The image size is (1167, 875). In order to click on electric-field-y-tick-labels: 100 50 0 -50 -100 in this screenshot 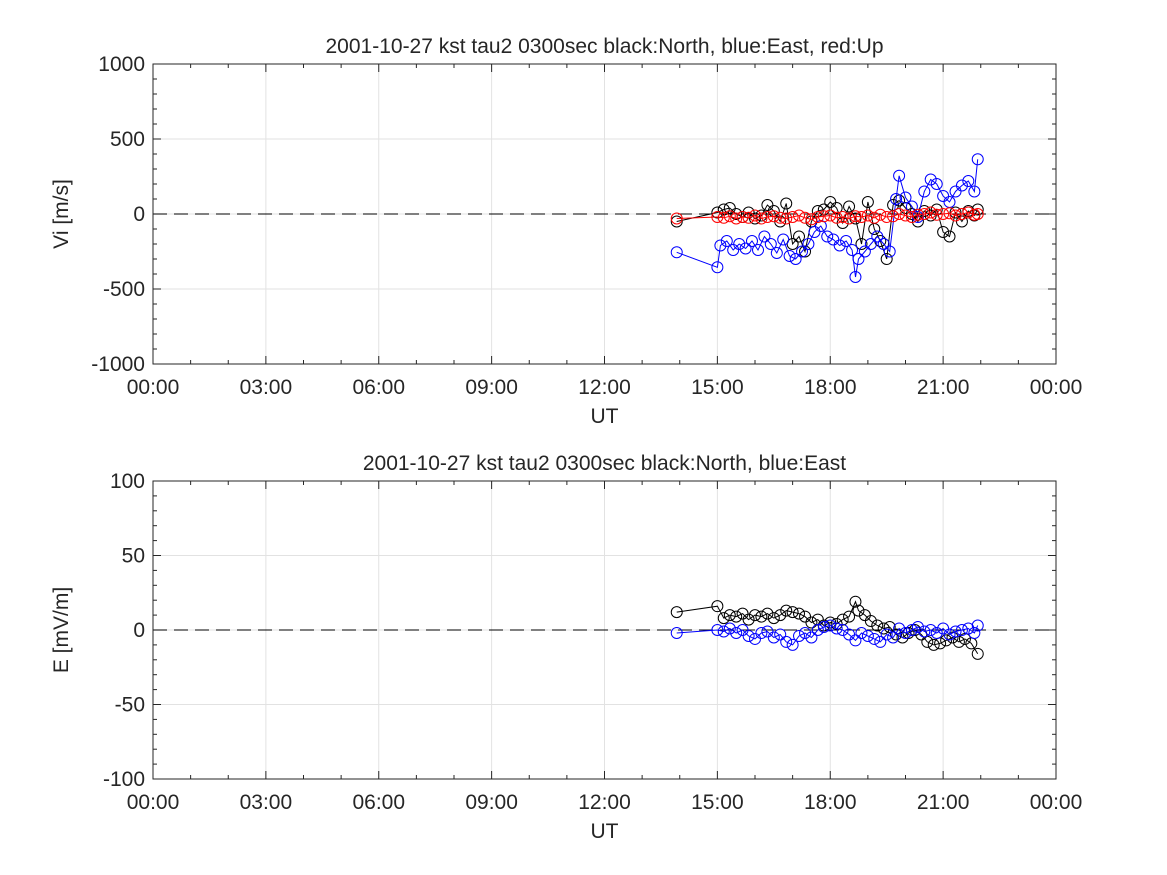, I will do `click(124, 630)`.